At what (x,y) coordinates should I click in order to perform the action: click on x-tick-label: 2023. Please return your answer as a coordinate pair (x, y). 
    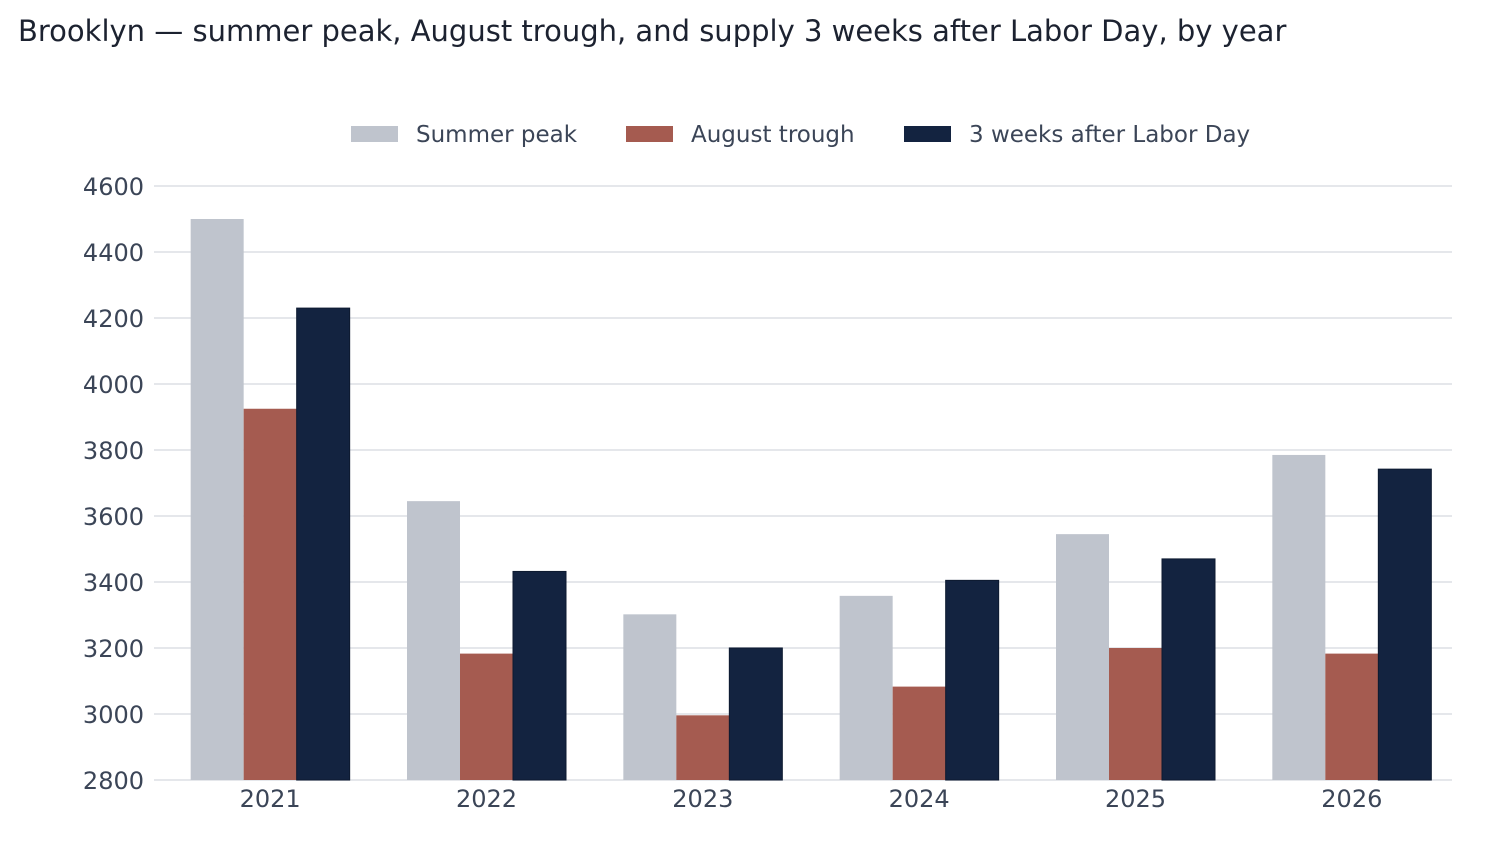
    Looking at the image, I should click on (702, 799).